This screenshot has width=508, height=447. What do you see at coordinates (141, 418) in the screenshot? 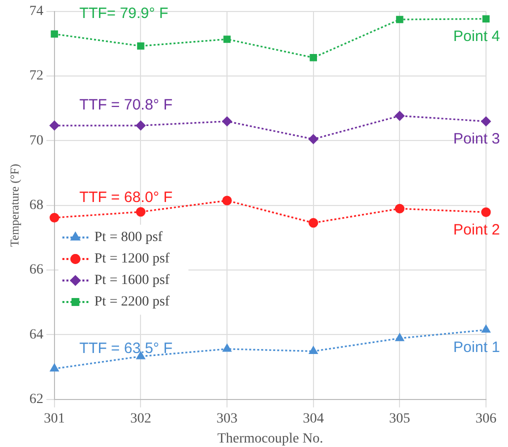
I see `x-tick-label: 302` at bounding box center [141, 418].